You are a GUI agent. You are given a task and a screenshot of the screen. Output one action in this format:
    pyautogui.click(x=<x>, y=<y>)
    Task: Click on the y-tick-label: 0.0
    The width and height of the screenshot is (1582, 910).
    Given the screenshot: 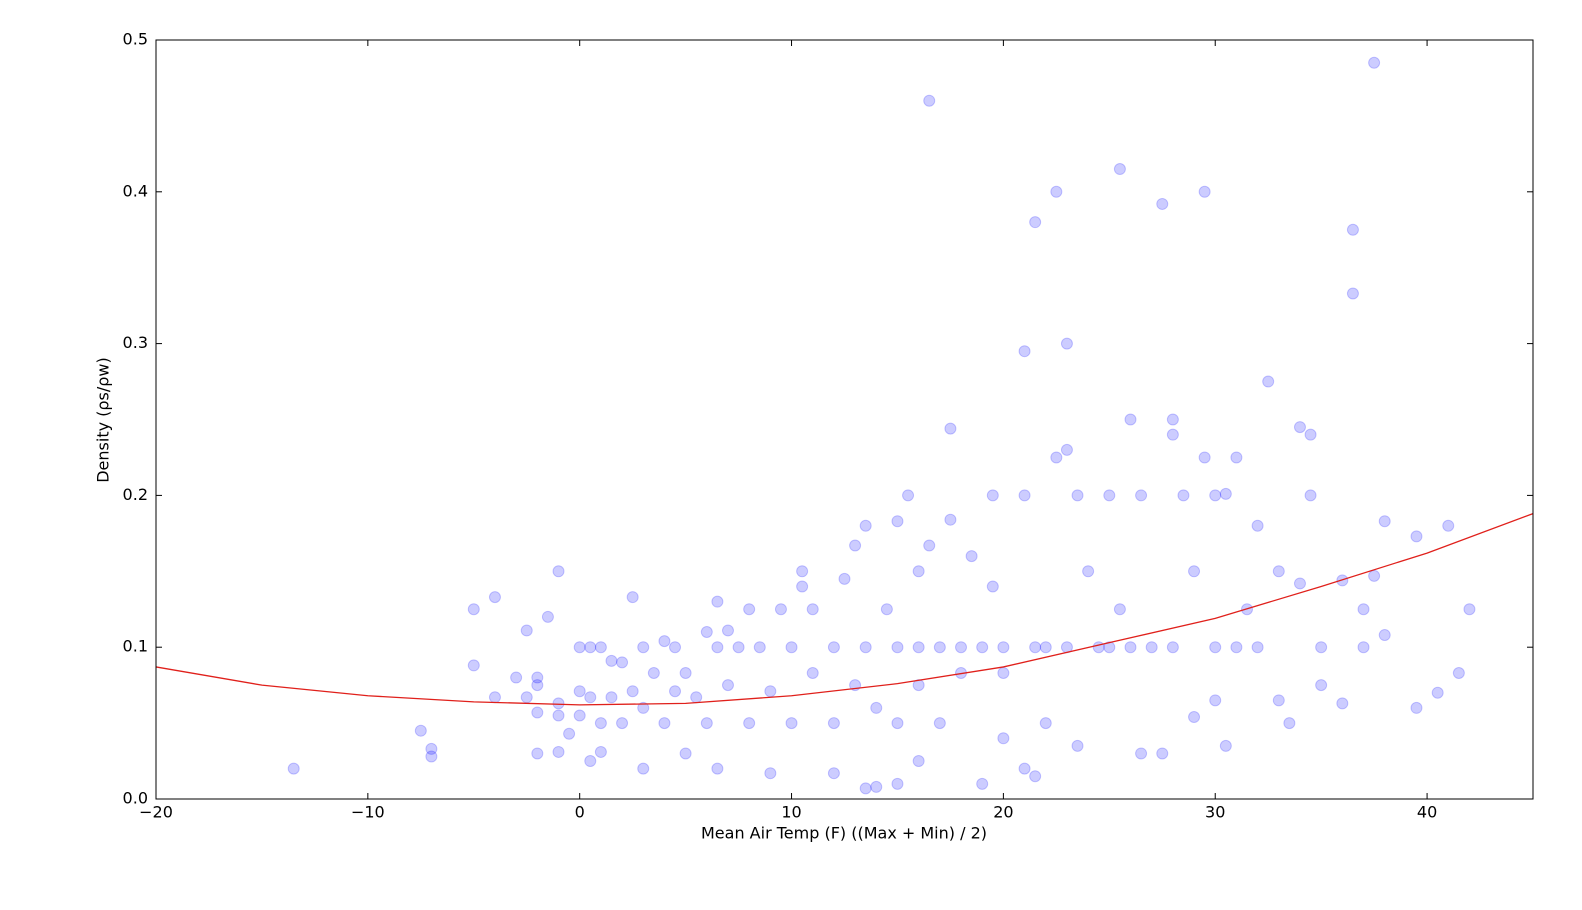 What is the action you would take?
    pyautogui.click(x=135, y=798)
    